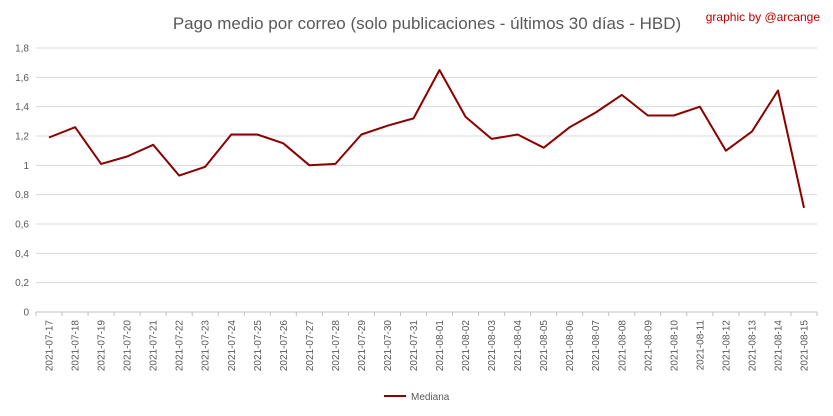  I want to click on x-tick-label: 2021-08-10, so click(674, 346).